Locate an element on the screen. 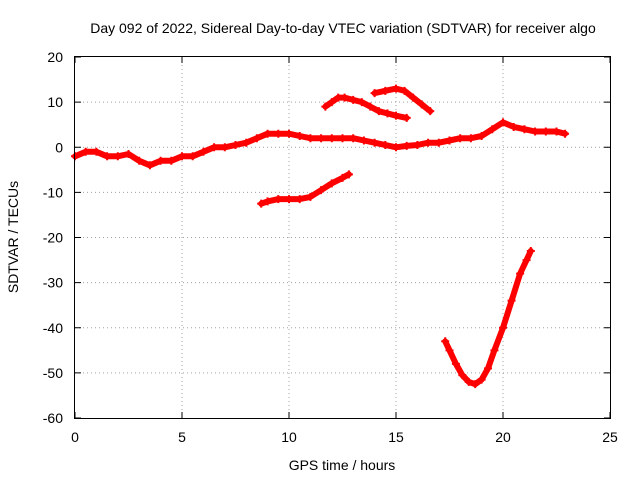 The width and height of the screenshot is (640, 480). x-tick-label: 10 is located at coordinates (289, 437).